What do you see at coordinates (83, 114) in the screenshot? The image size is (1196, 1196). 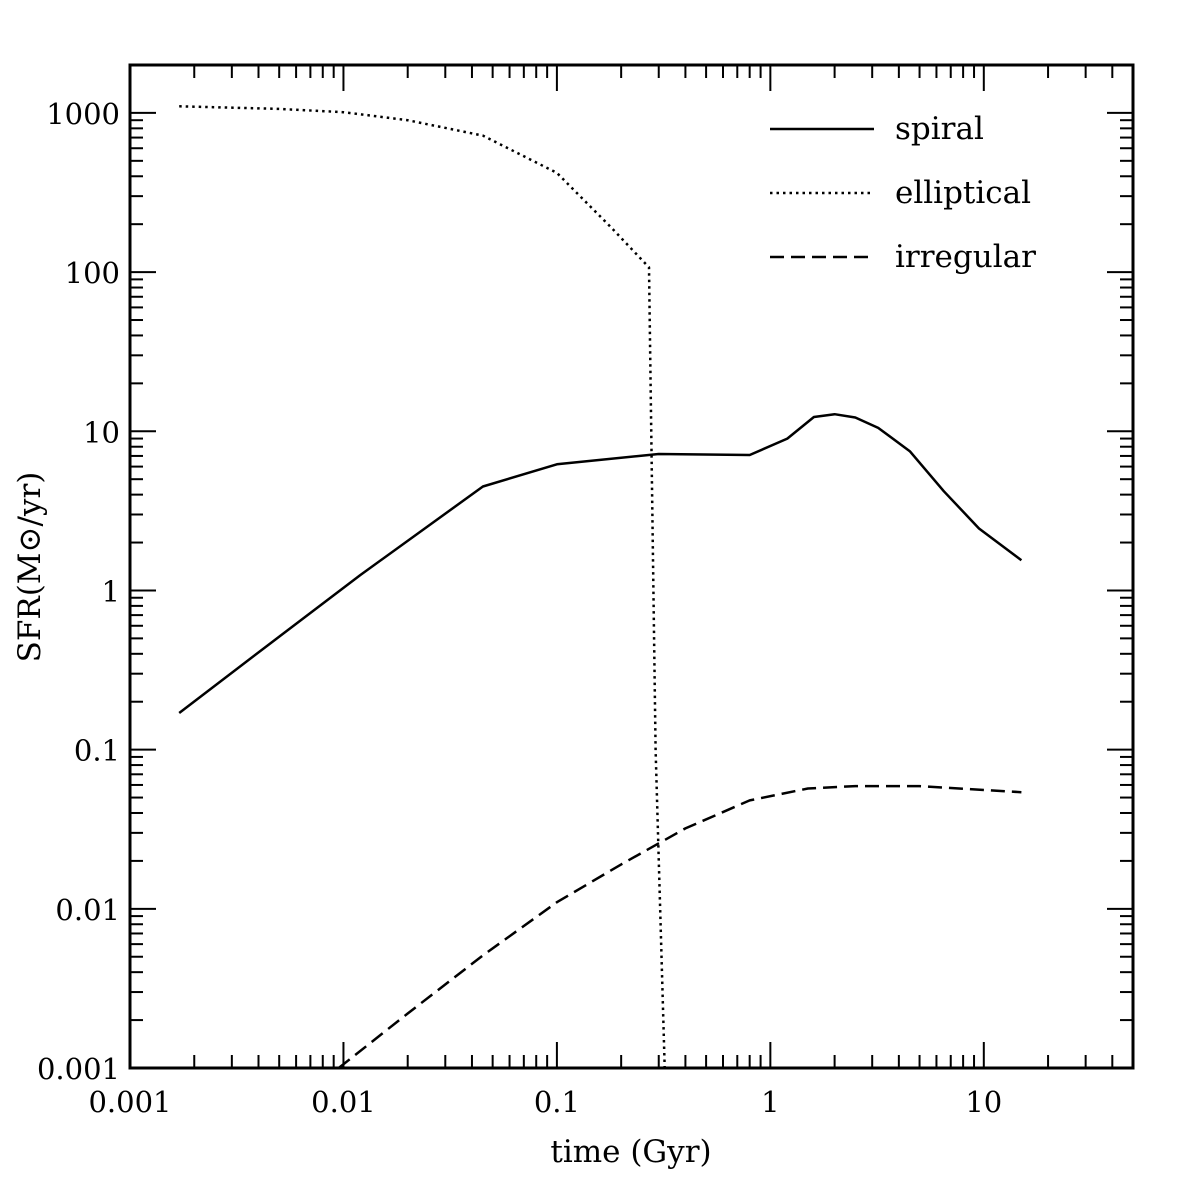 I see `y-tick-label: 1000` at bounding box center [83, 114].